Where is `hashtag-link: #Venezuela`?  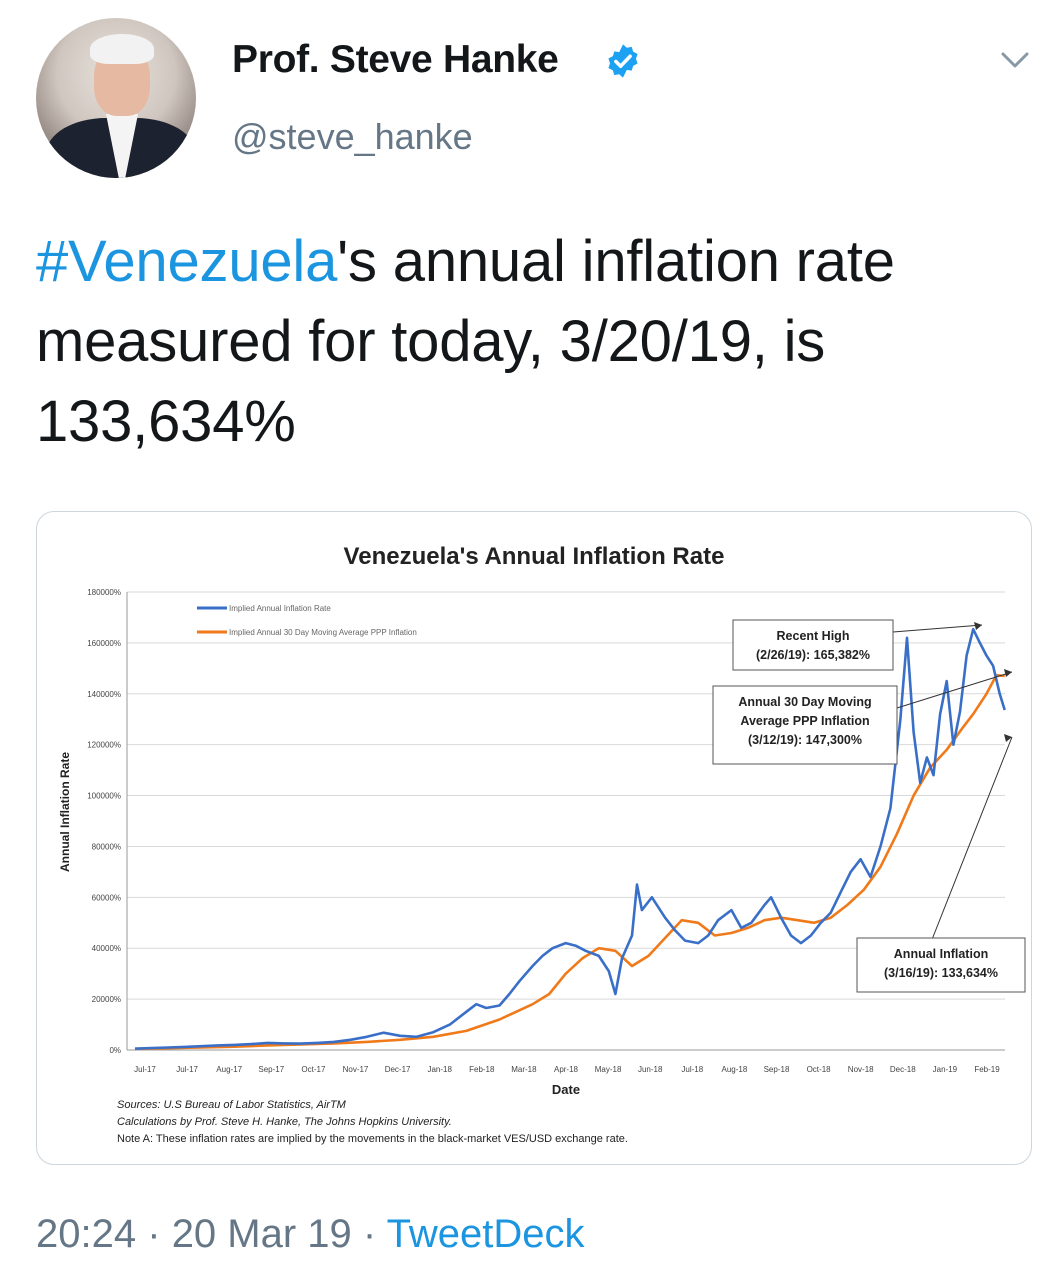
hashtag-link: #Venezuela is located at coordinates (187, 261).